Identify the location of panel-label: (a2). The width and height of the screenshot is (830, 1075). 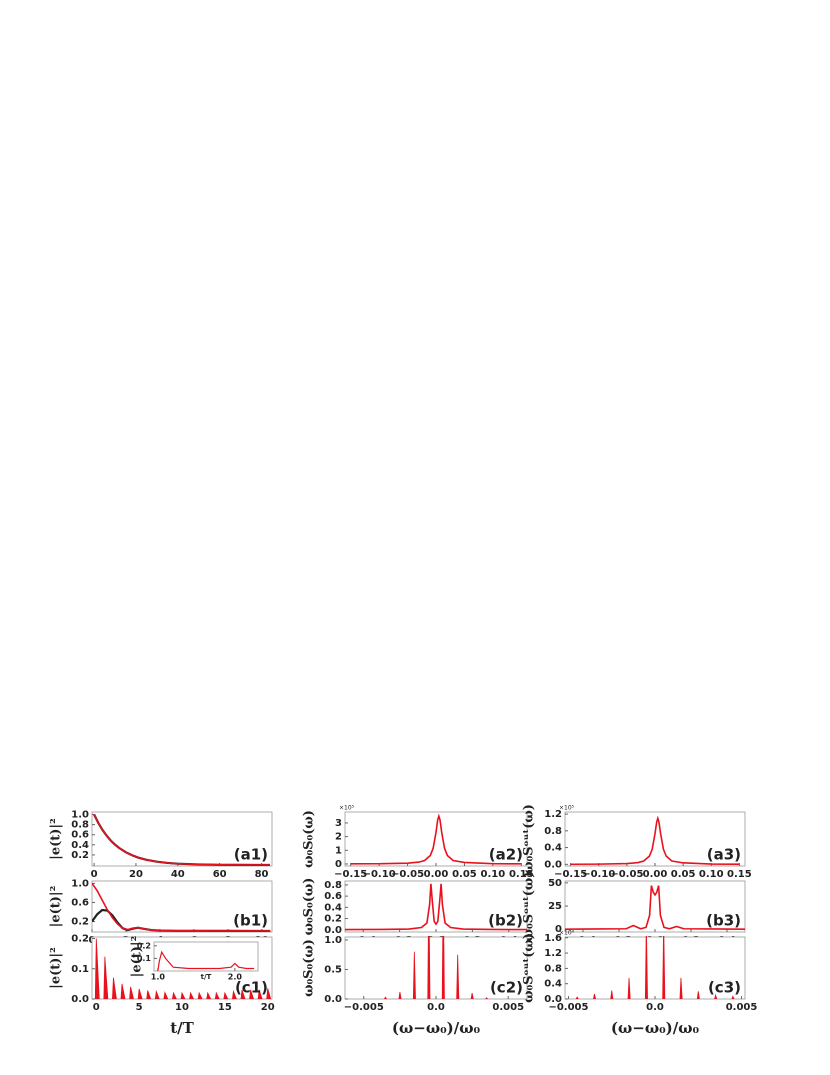
(506, 855).